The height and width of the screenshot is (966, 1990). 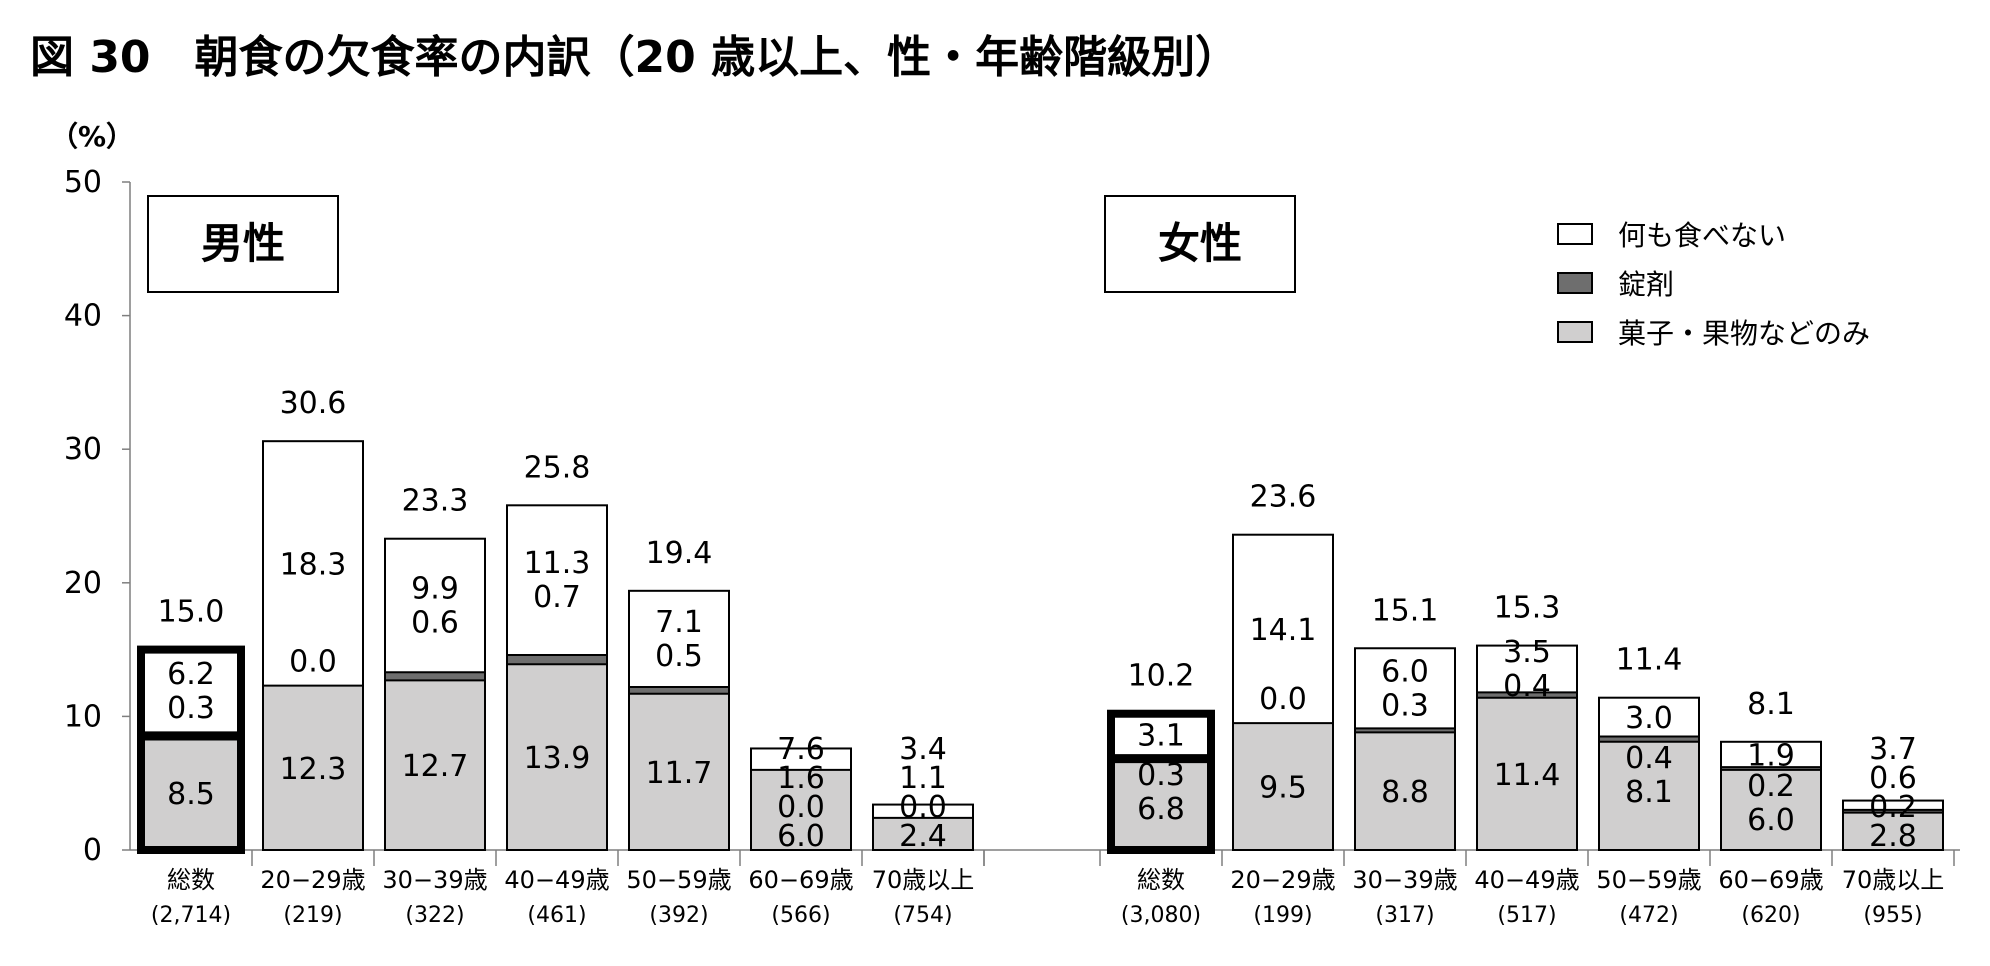 I want to click on data-label-snack: 9.5, so click(x=1283, y=788).